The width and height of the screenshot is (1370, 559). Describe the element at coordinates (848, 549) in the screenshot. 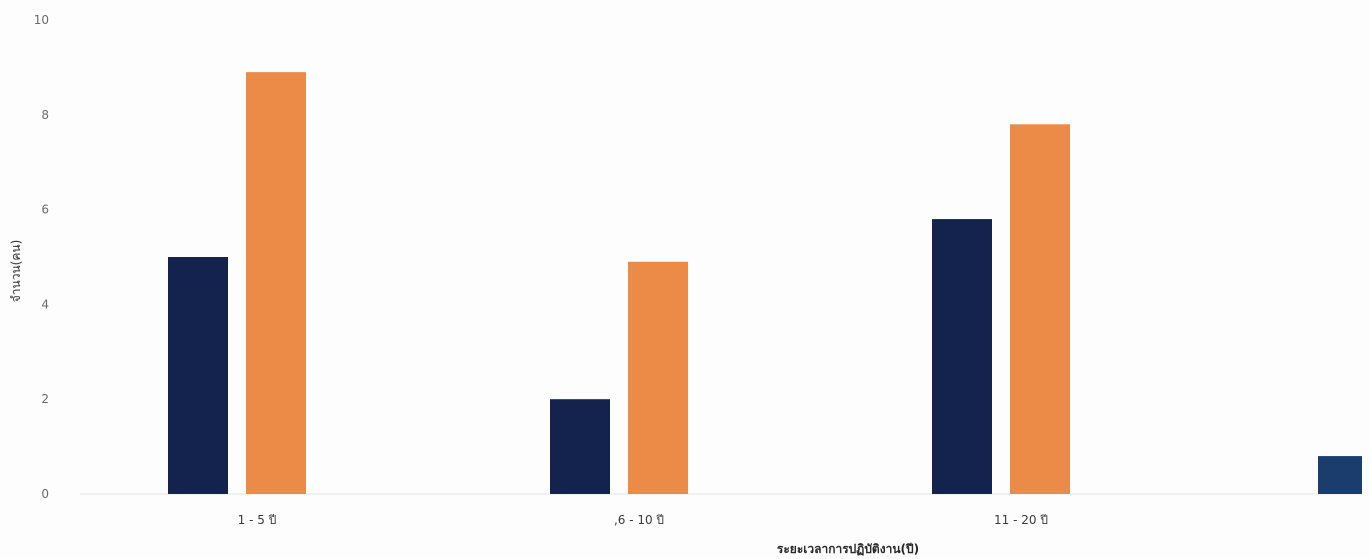

I see `x-axis-title: ระยะเวลาการปฏิบัติงาน(ปี)` at that location.